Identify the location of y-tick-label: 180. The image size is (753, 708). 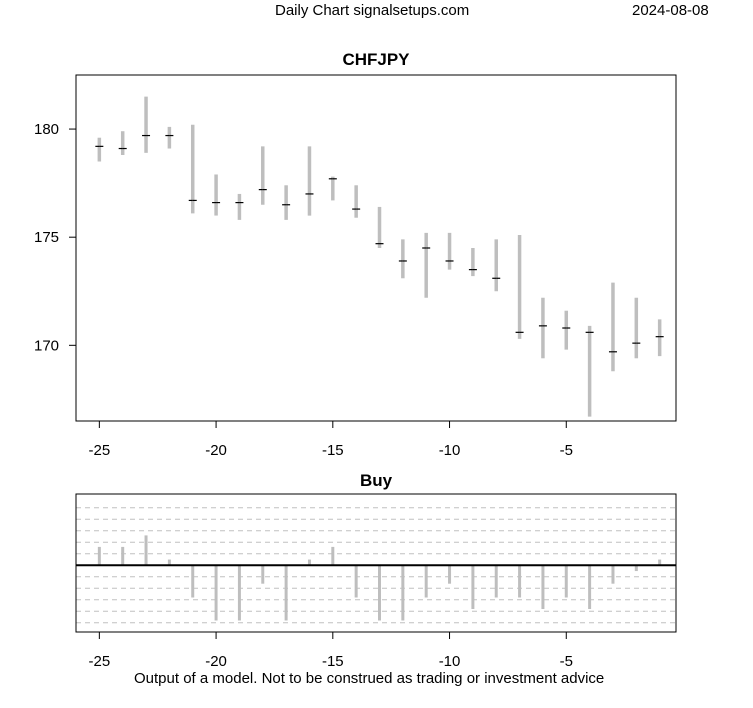
(46, 129).